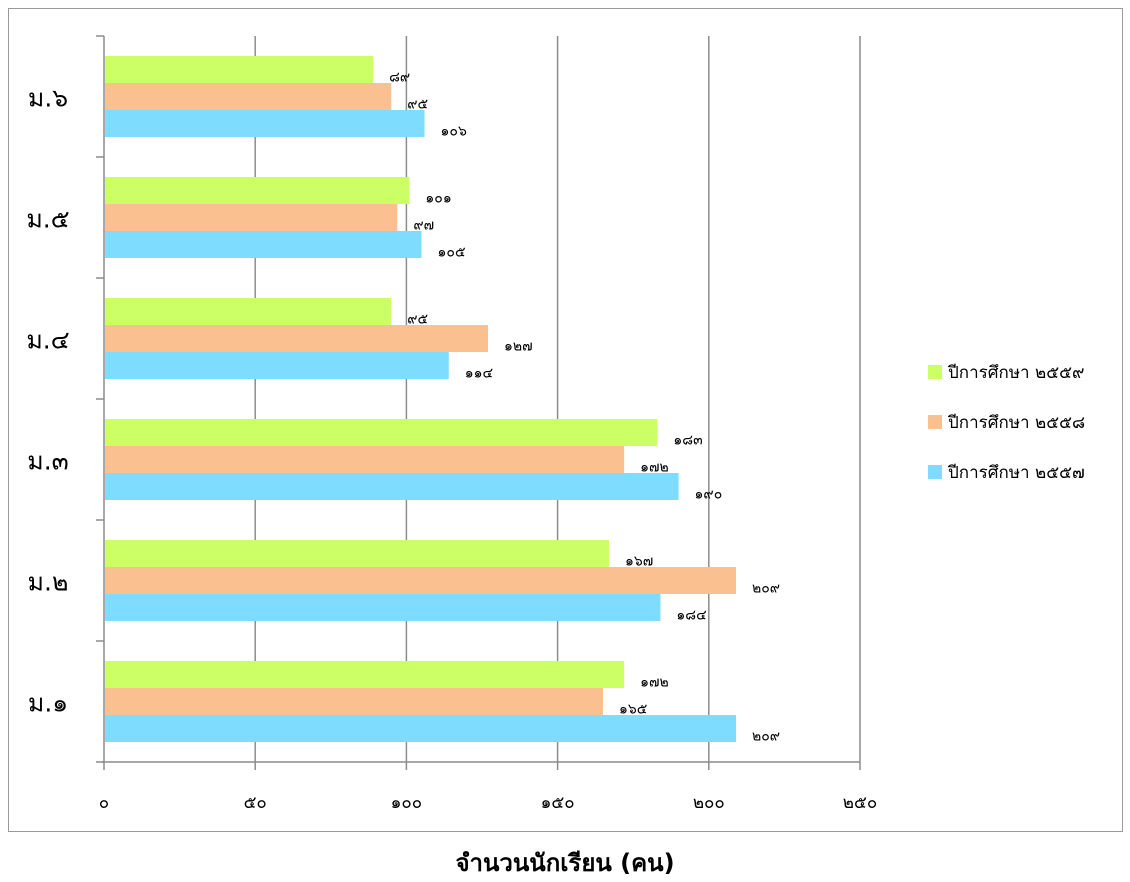 This screenshot has height=882, width=1130. I want to click on data-label: ๙๗, so click(423, 226).